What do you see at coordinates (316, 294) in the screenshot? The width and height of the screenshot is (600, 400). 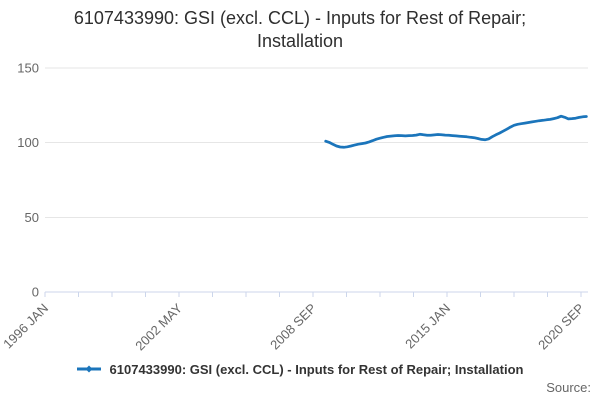 I see `x-axis` at bounding box center [316, 294].